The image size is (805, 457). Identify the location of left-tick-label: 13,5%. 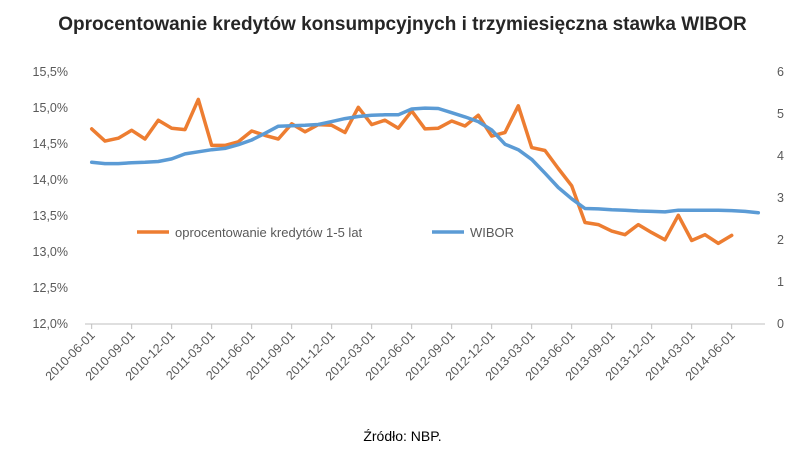
(50, 216).